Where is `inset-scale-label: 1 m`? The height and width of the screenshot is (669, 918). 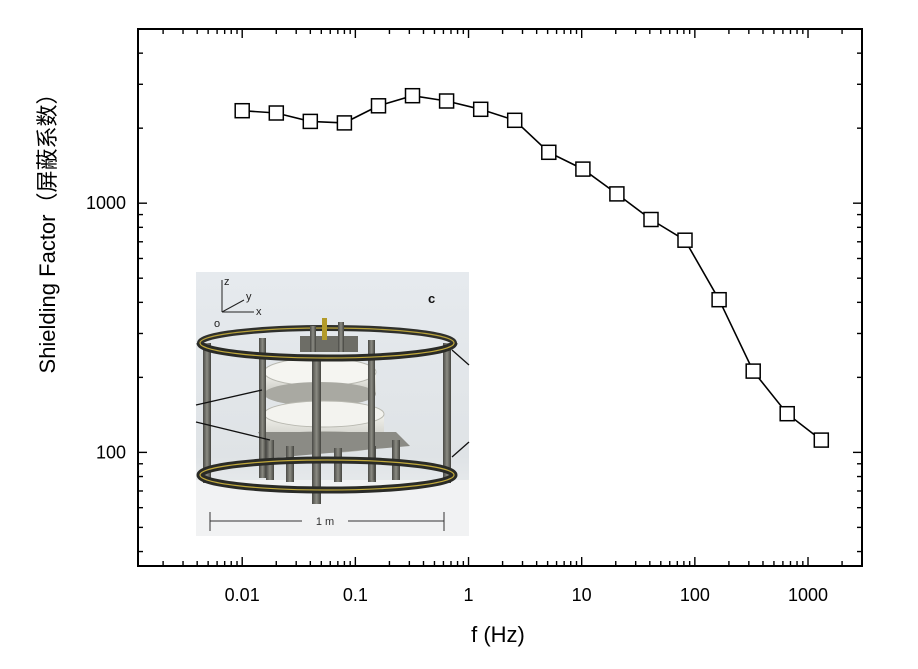
inset-scale-label: 1 m is located at coordinates (325, 522).